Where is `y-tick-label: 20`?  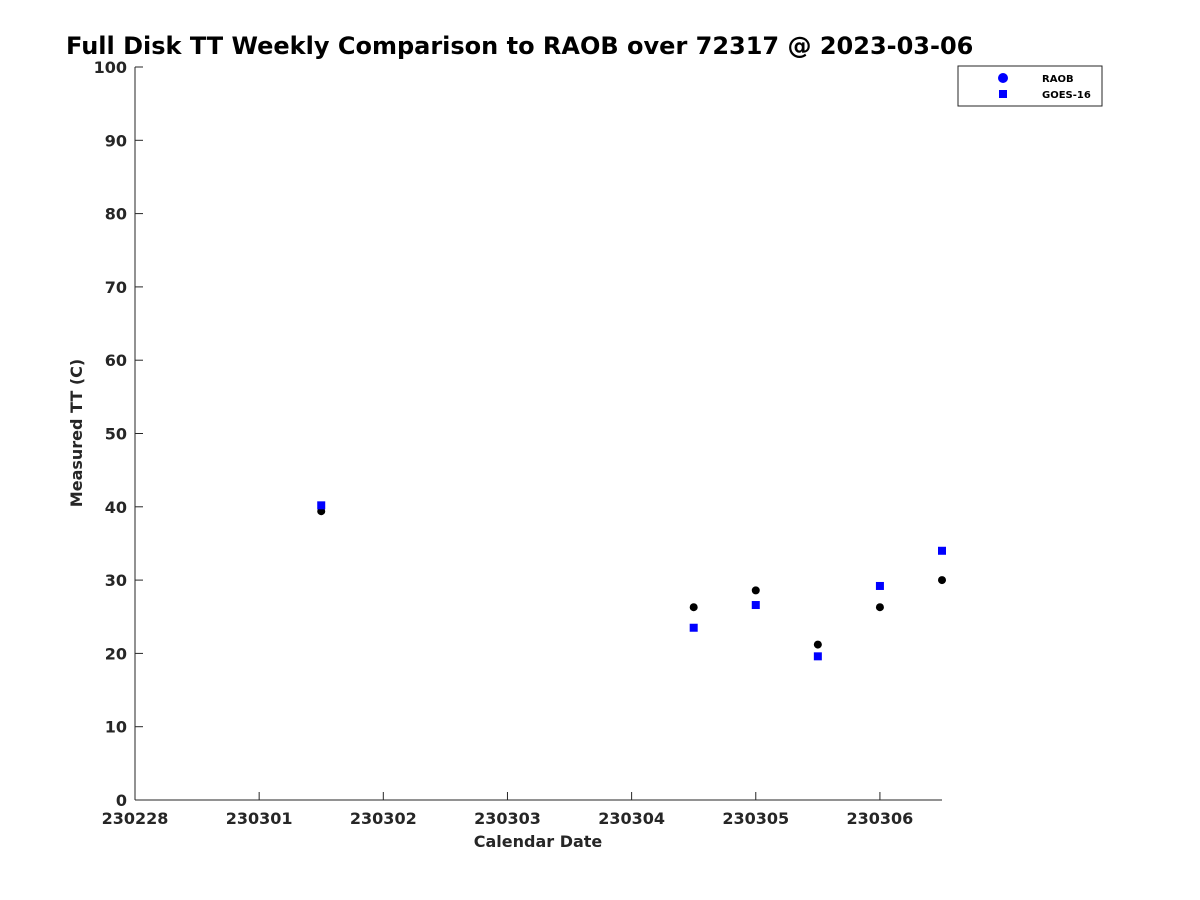 y-tick-label: 20 is located at coordinates (116, 653).